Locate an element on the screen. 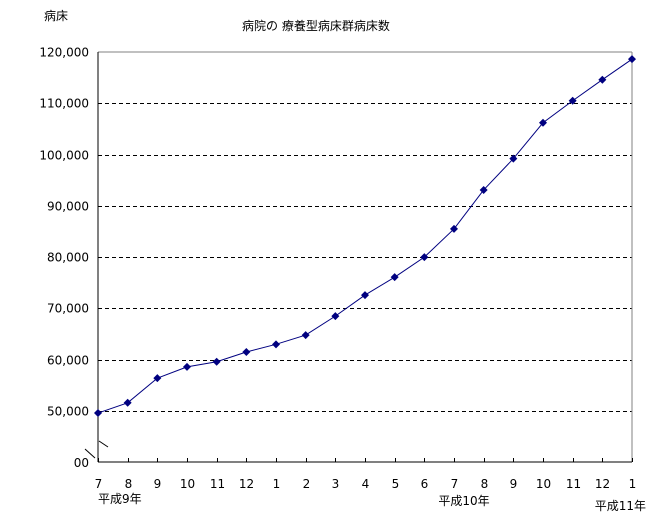  y-tick-label: 50,000 is located at coordinates (68, 412).